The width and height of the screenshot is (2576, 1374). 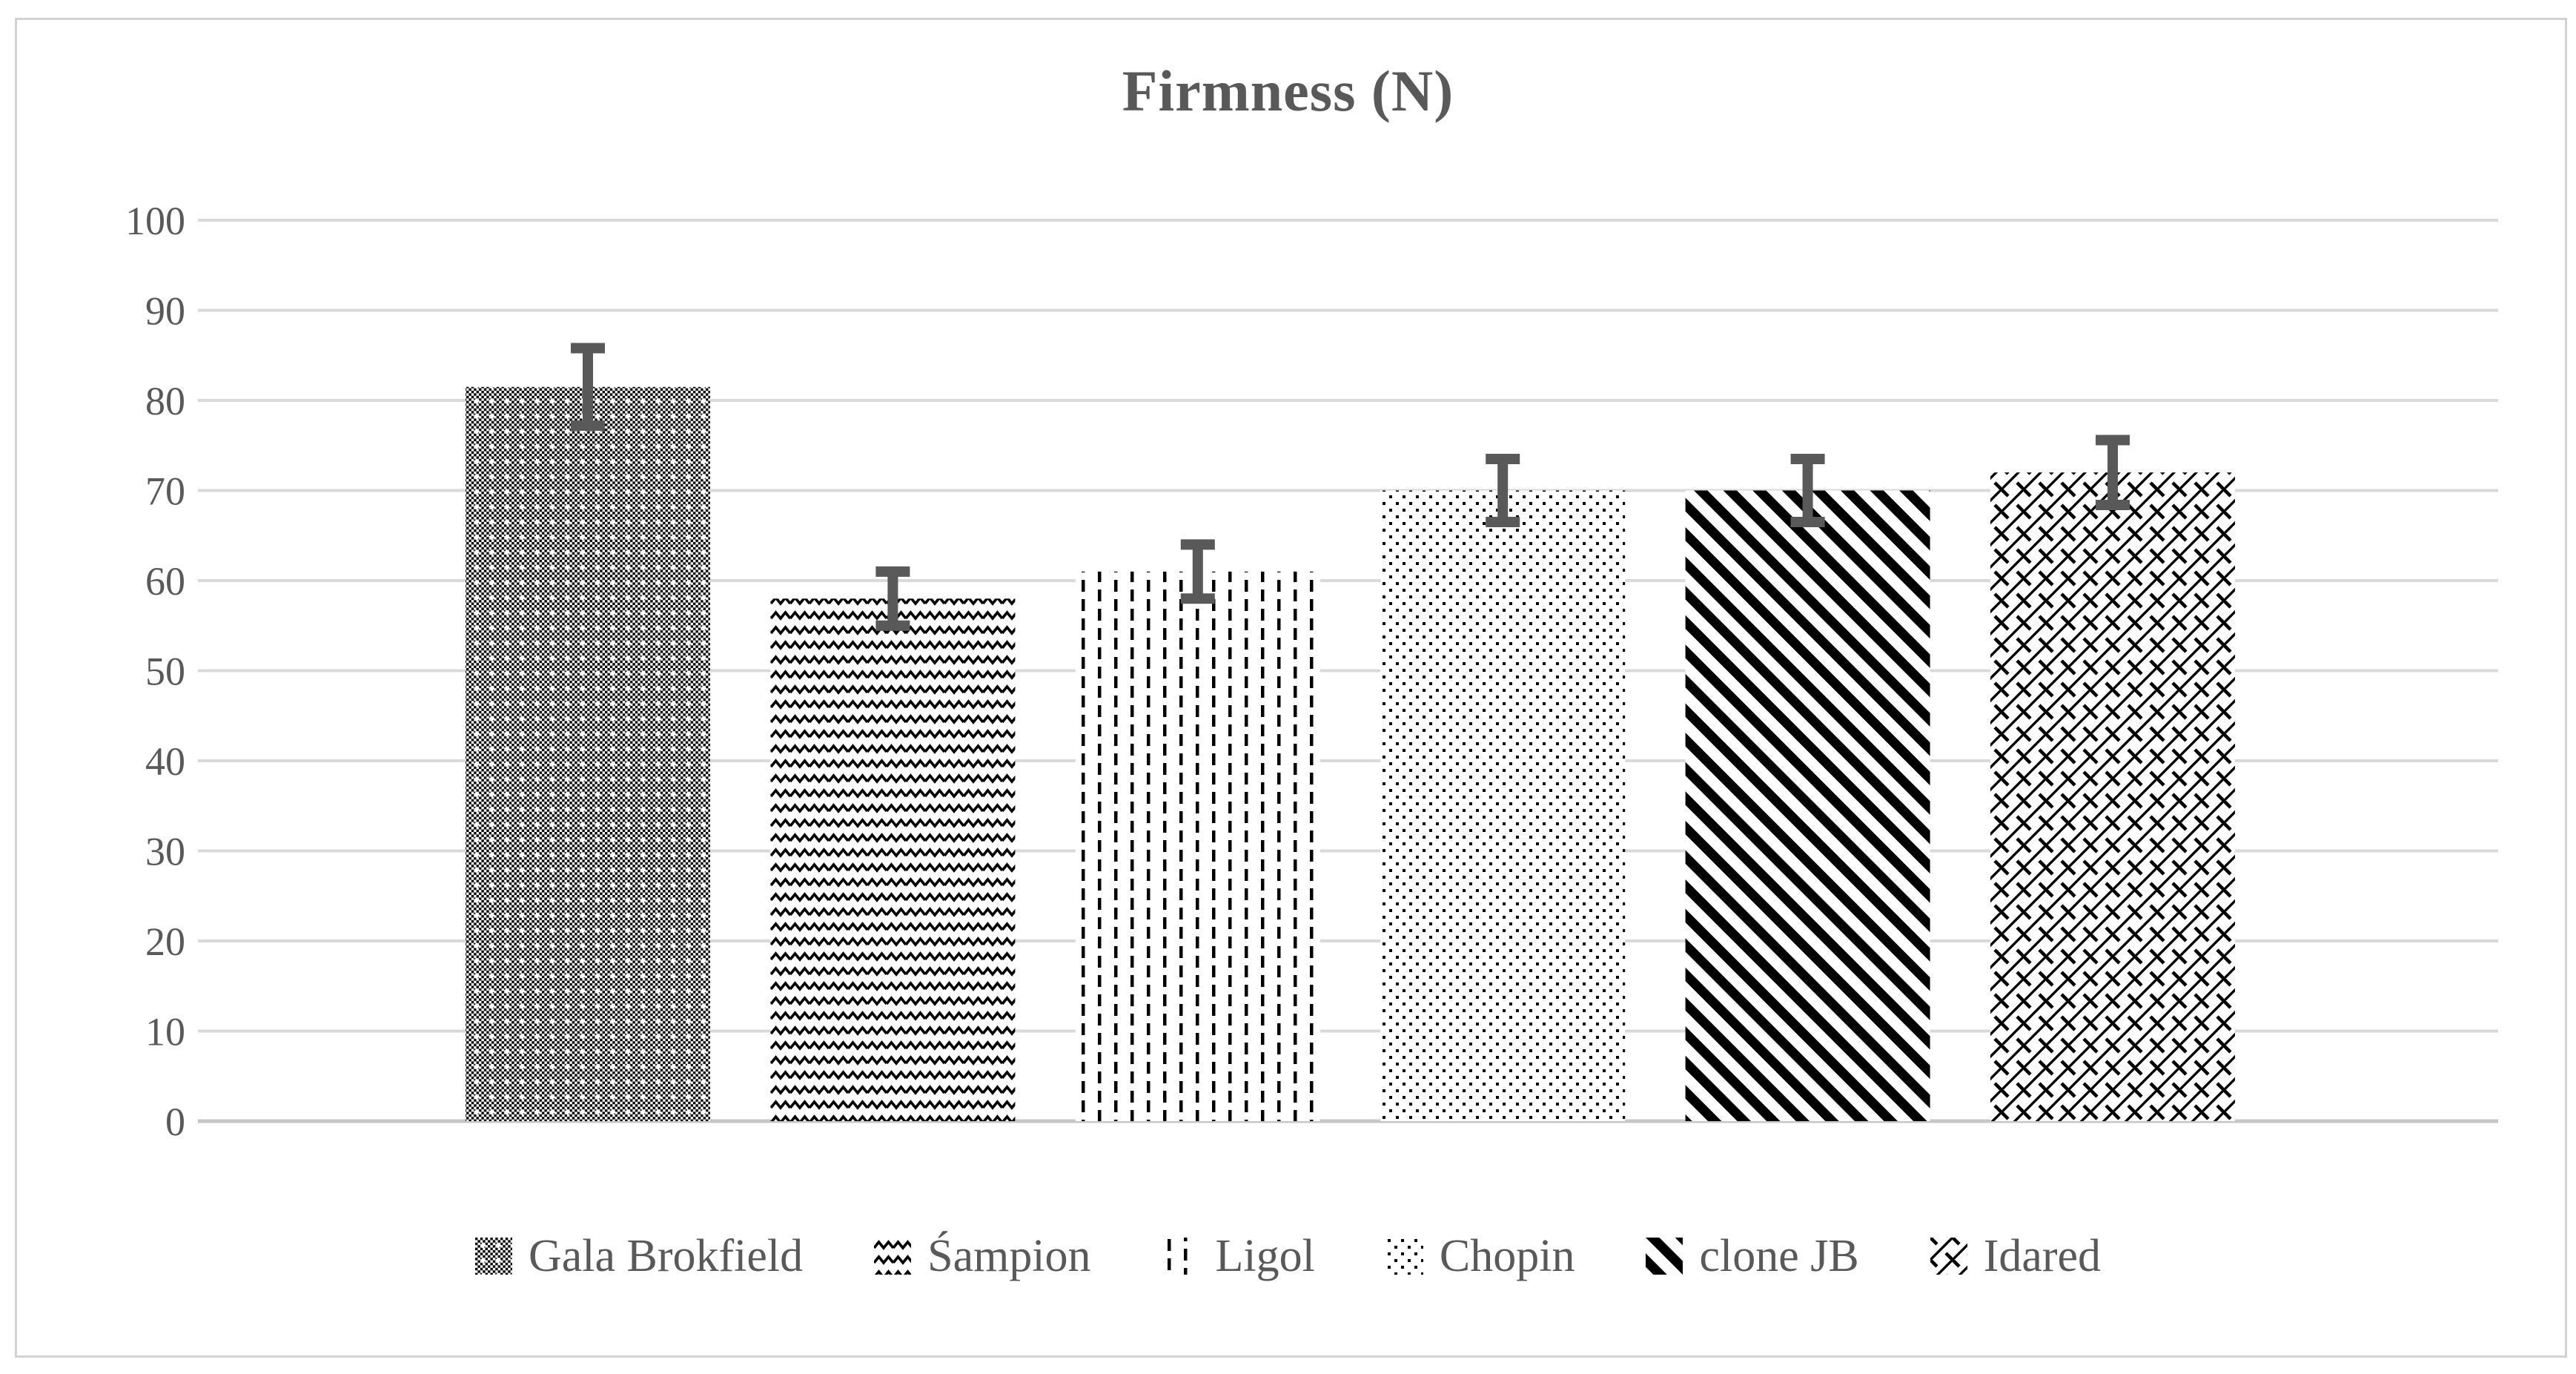 What do you see at coordinates (165, 852) in the screenshot?
I see `y-tick-label: 30` at bounding box center [165, 852].